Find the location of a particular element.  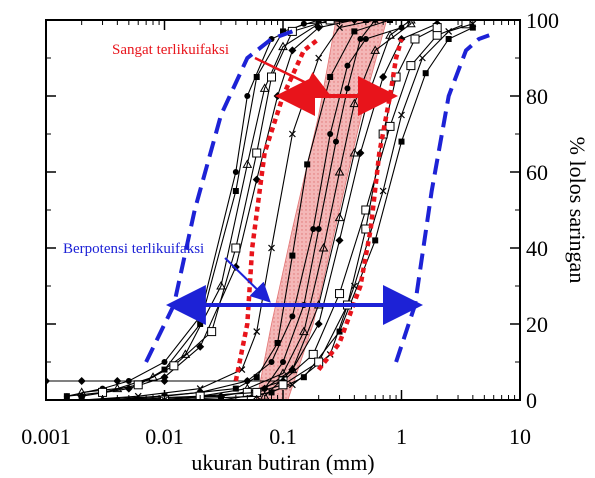

y-tick-label: 20 is located at coordinates (537, 324).